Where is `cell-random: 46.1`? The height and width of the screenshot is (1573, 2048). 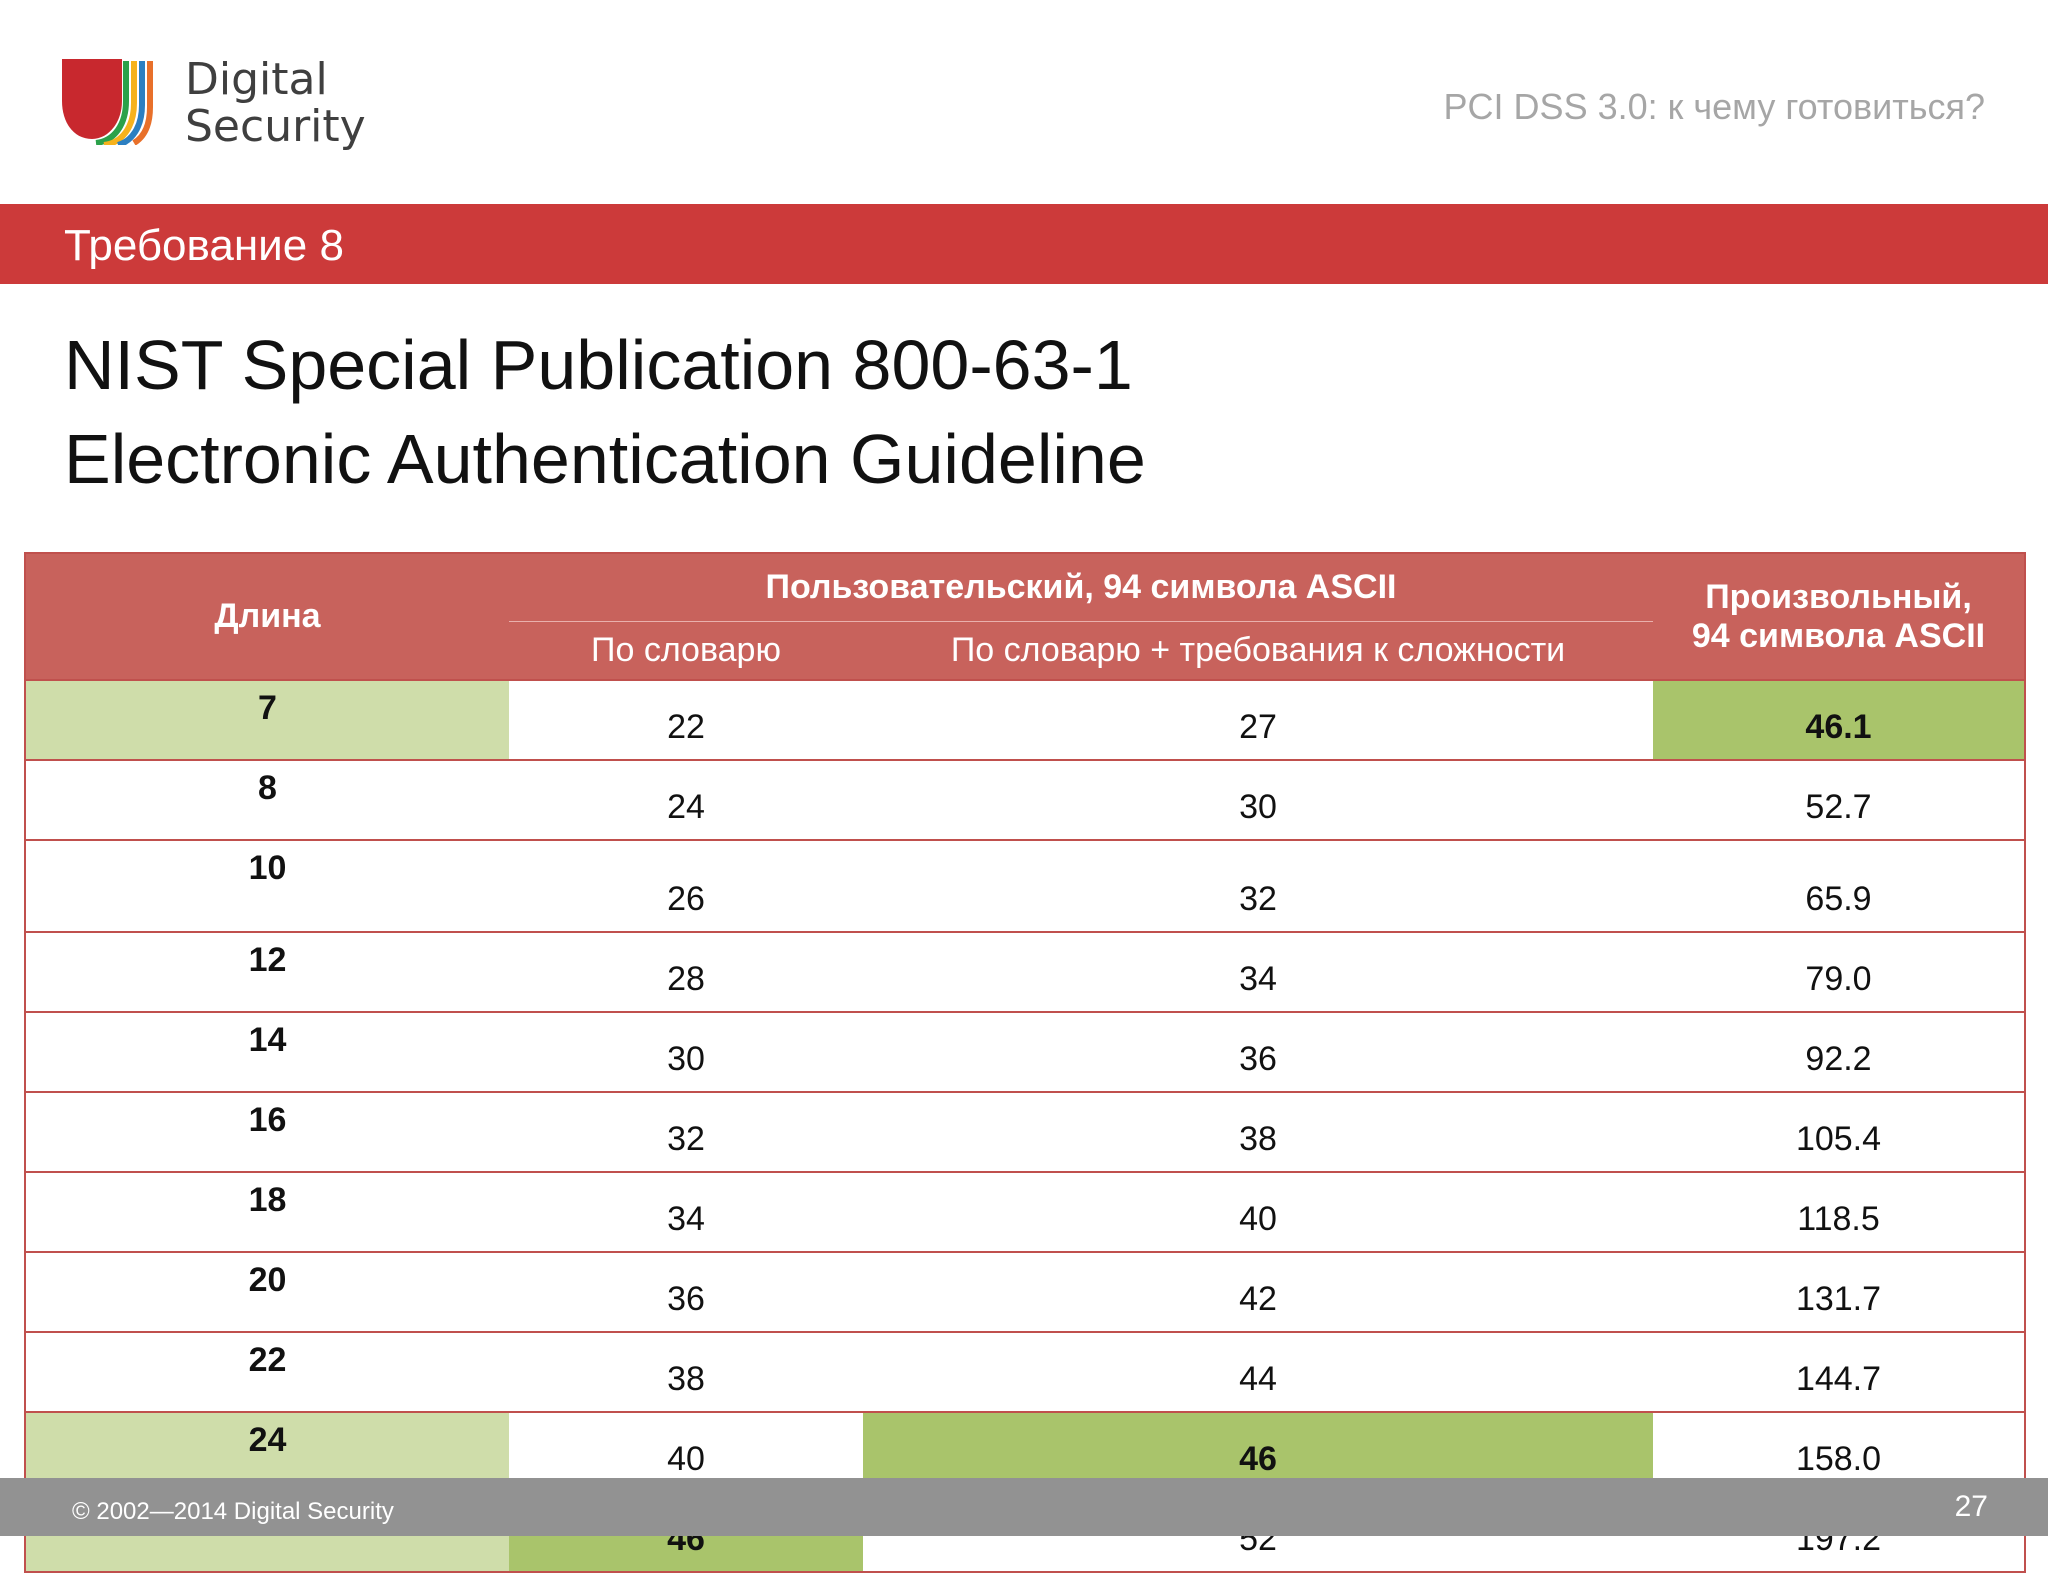
cell-random: 46.1 is located at coordinates (1839, 719).